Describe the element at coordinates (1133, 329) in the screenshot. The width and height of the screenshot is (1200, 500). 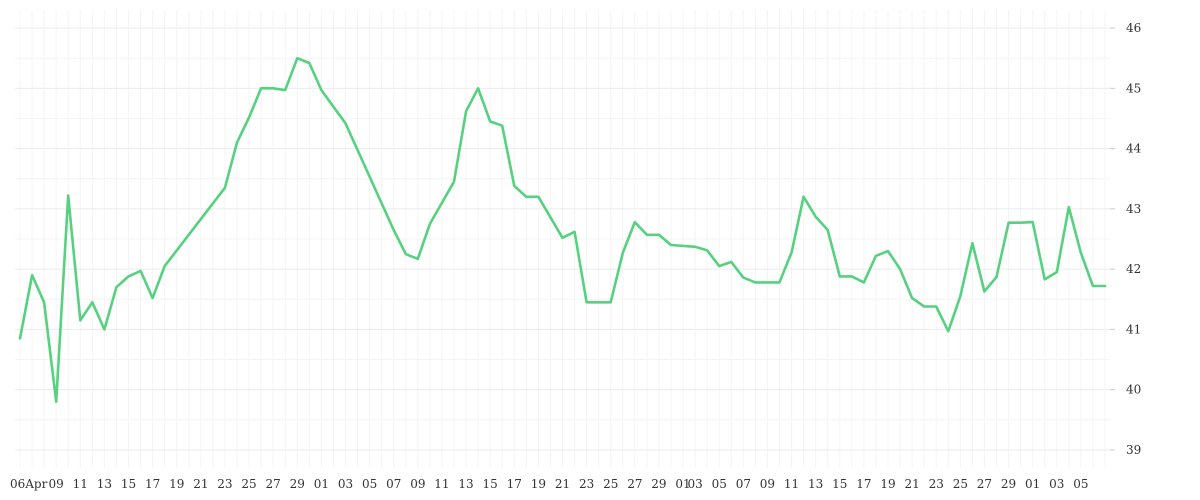
I see `y-tick-label: 41` at that location.